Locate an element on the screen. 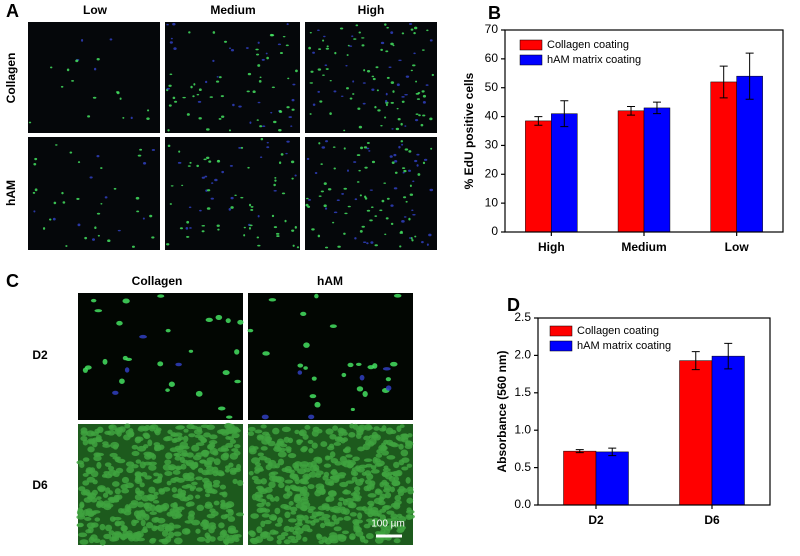 Image resolution: width=800 pixels, height=556 pixels. legend-swatch is located at coordinates (561, 331).